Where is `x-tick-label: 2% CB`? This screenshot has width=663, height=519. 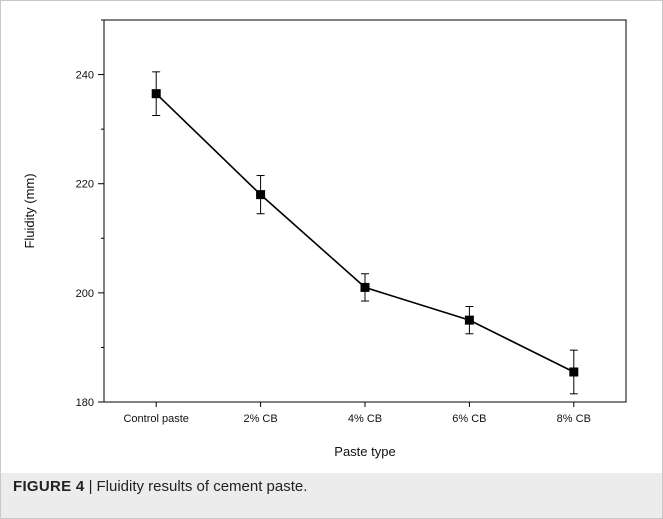
x-tick-label: 2% CB is located at coordinates (260, 419).